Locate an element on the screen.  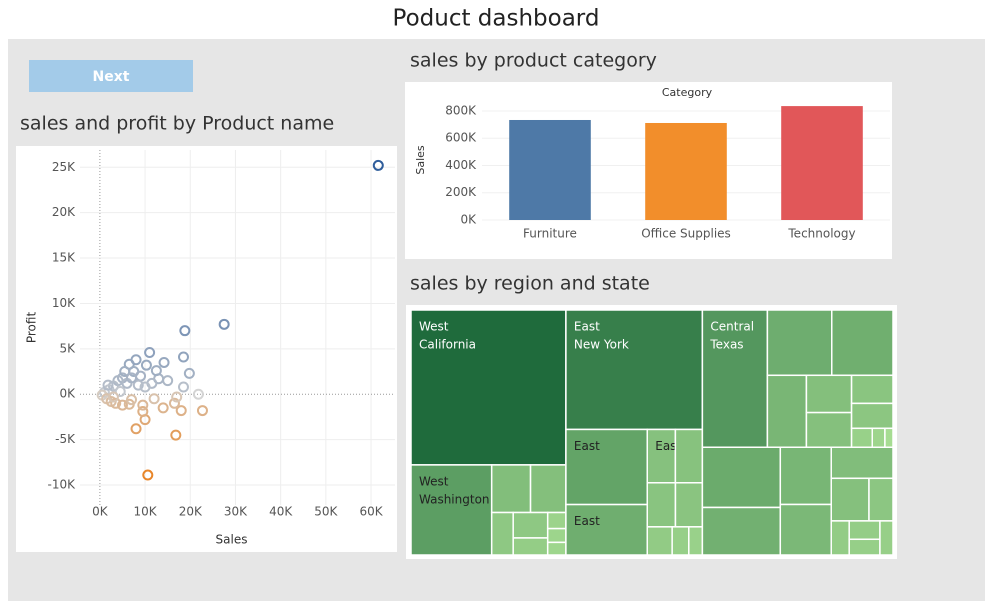
x-tick-label: 40K is located at coordinates (281, 512).